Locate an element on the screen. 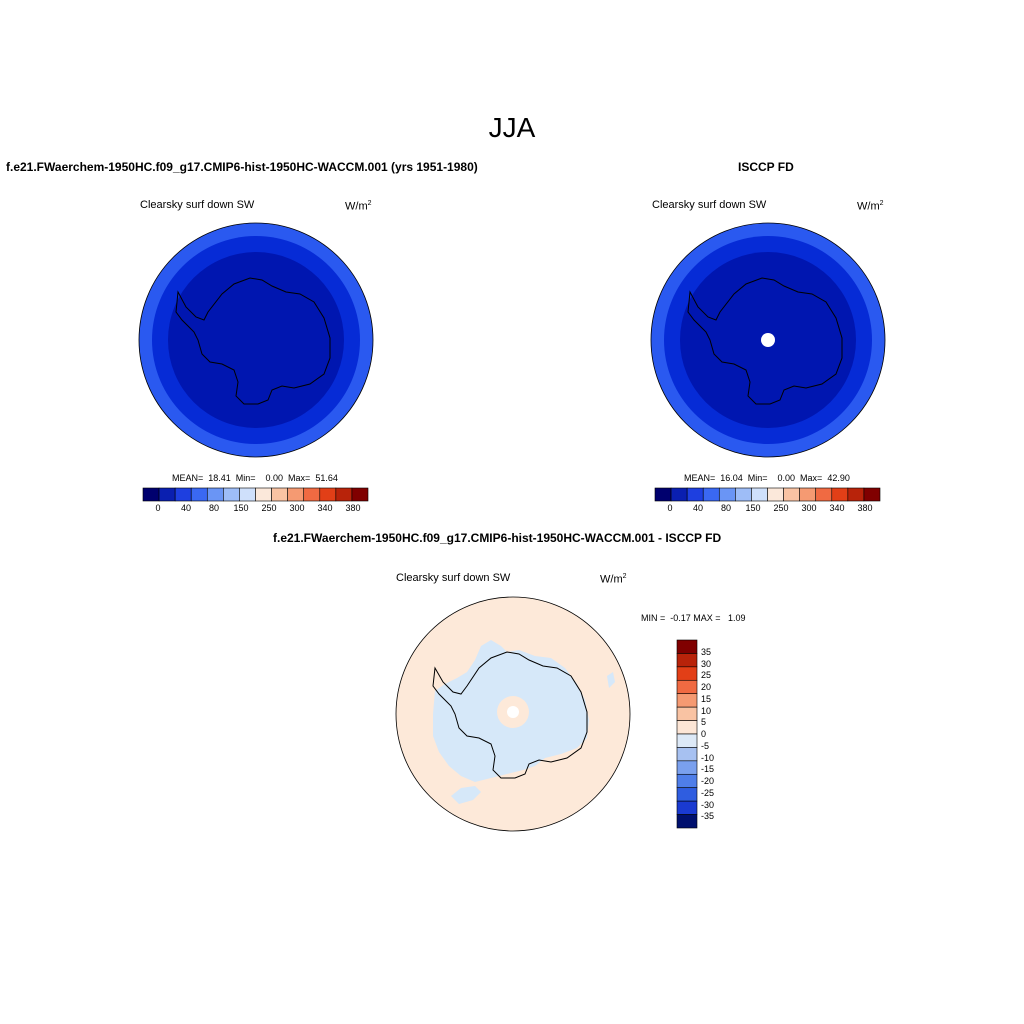  diff-tick: -20 is located at coordinates (708, 781).